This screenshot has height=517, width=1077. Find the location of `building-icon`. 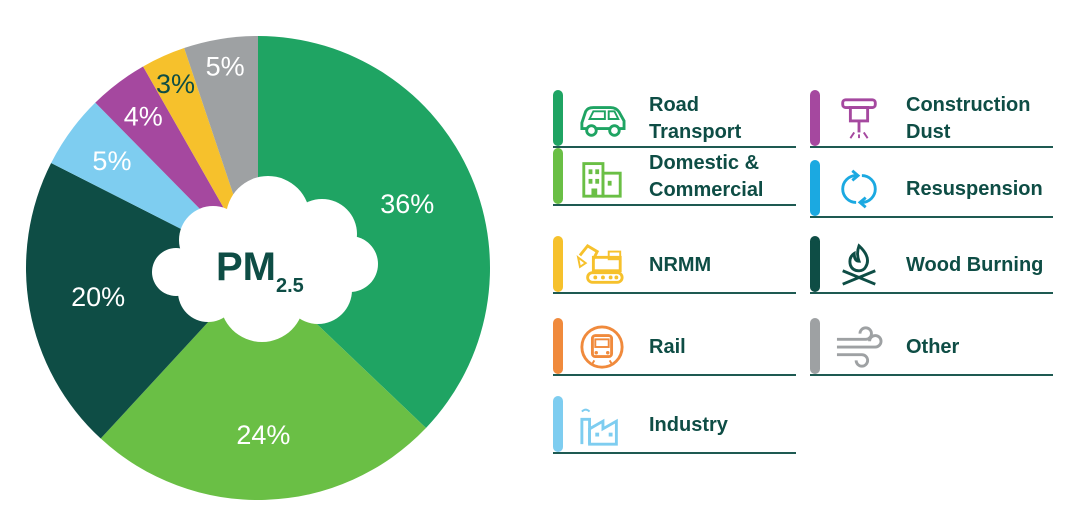

building-icon is located at coordinates (602, 177).